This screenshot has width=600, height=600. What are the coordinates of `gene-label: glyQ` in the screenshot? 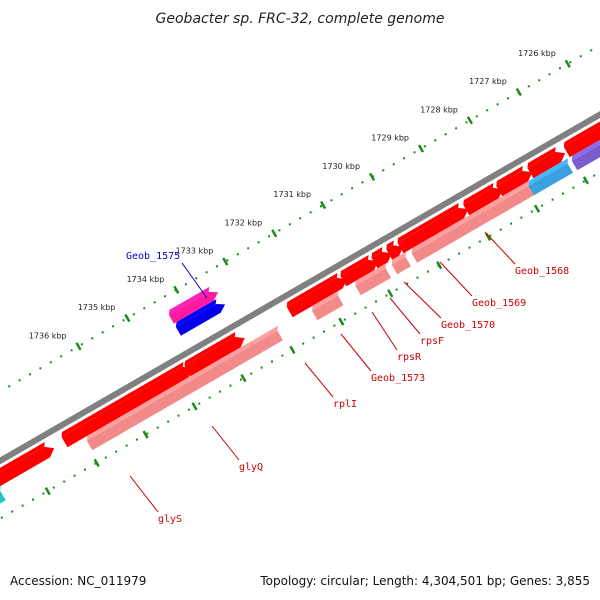 It's located at (251, 467).